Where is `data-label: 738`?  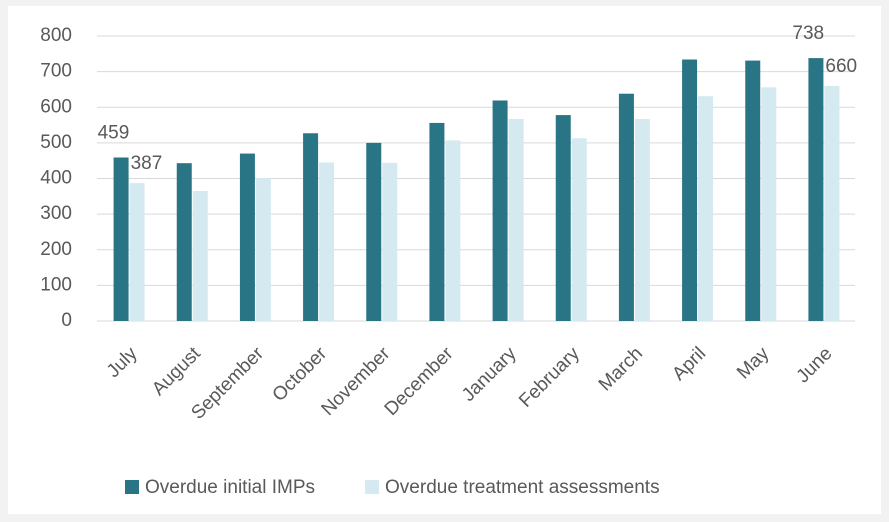
data-label: 738 is located at coordinates (808, 33).